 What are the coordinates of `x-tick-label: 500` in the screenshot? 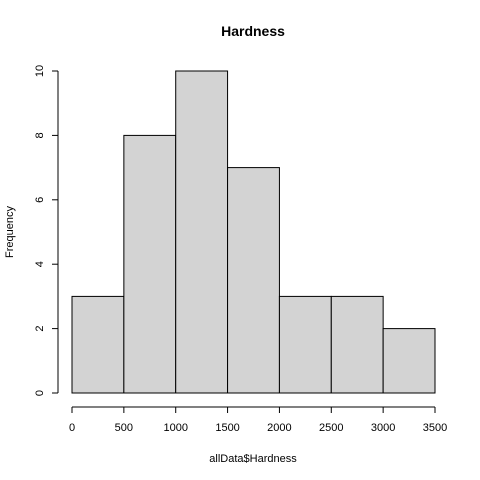 It's located at (124, 428).